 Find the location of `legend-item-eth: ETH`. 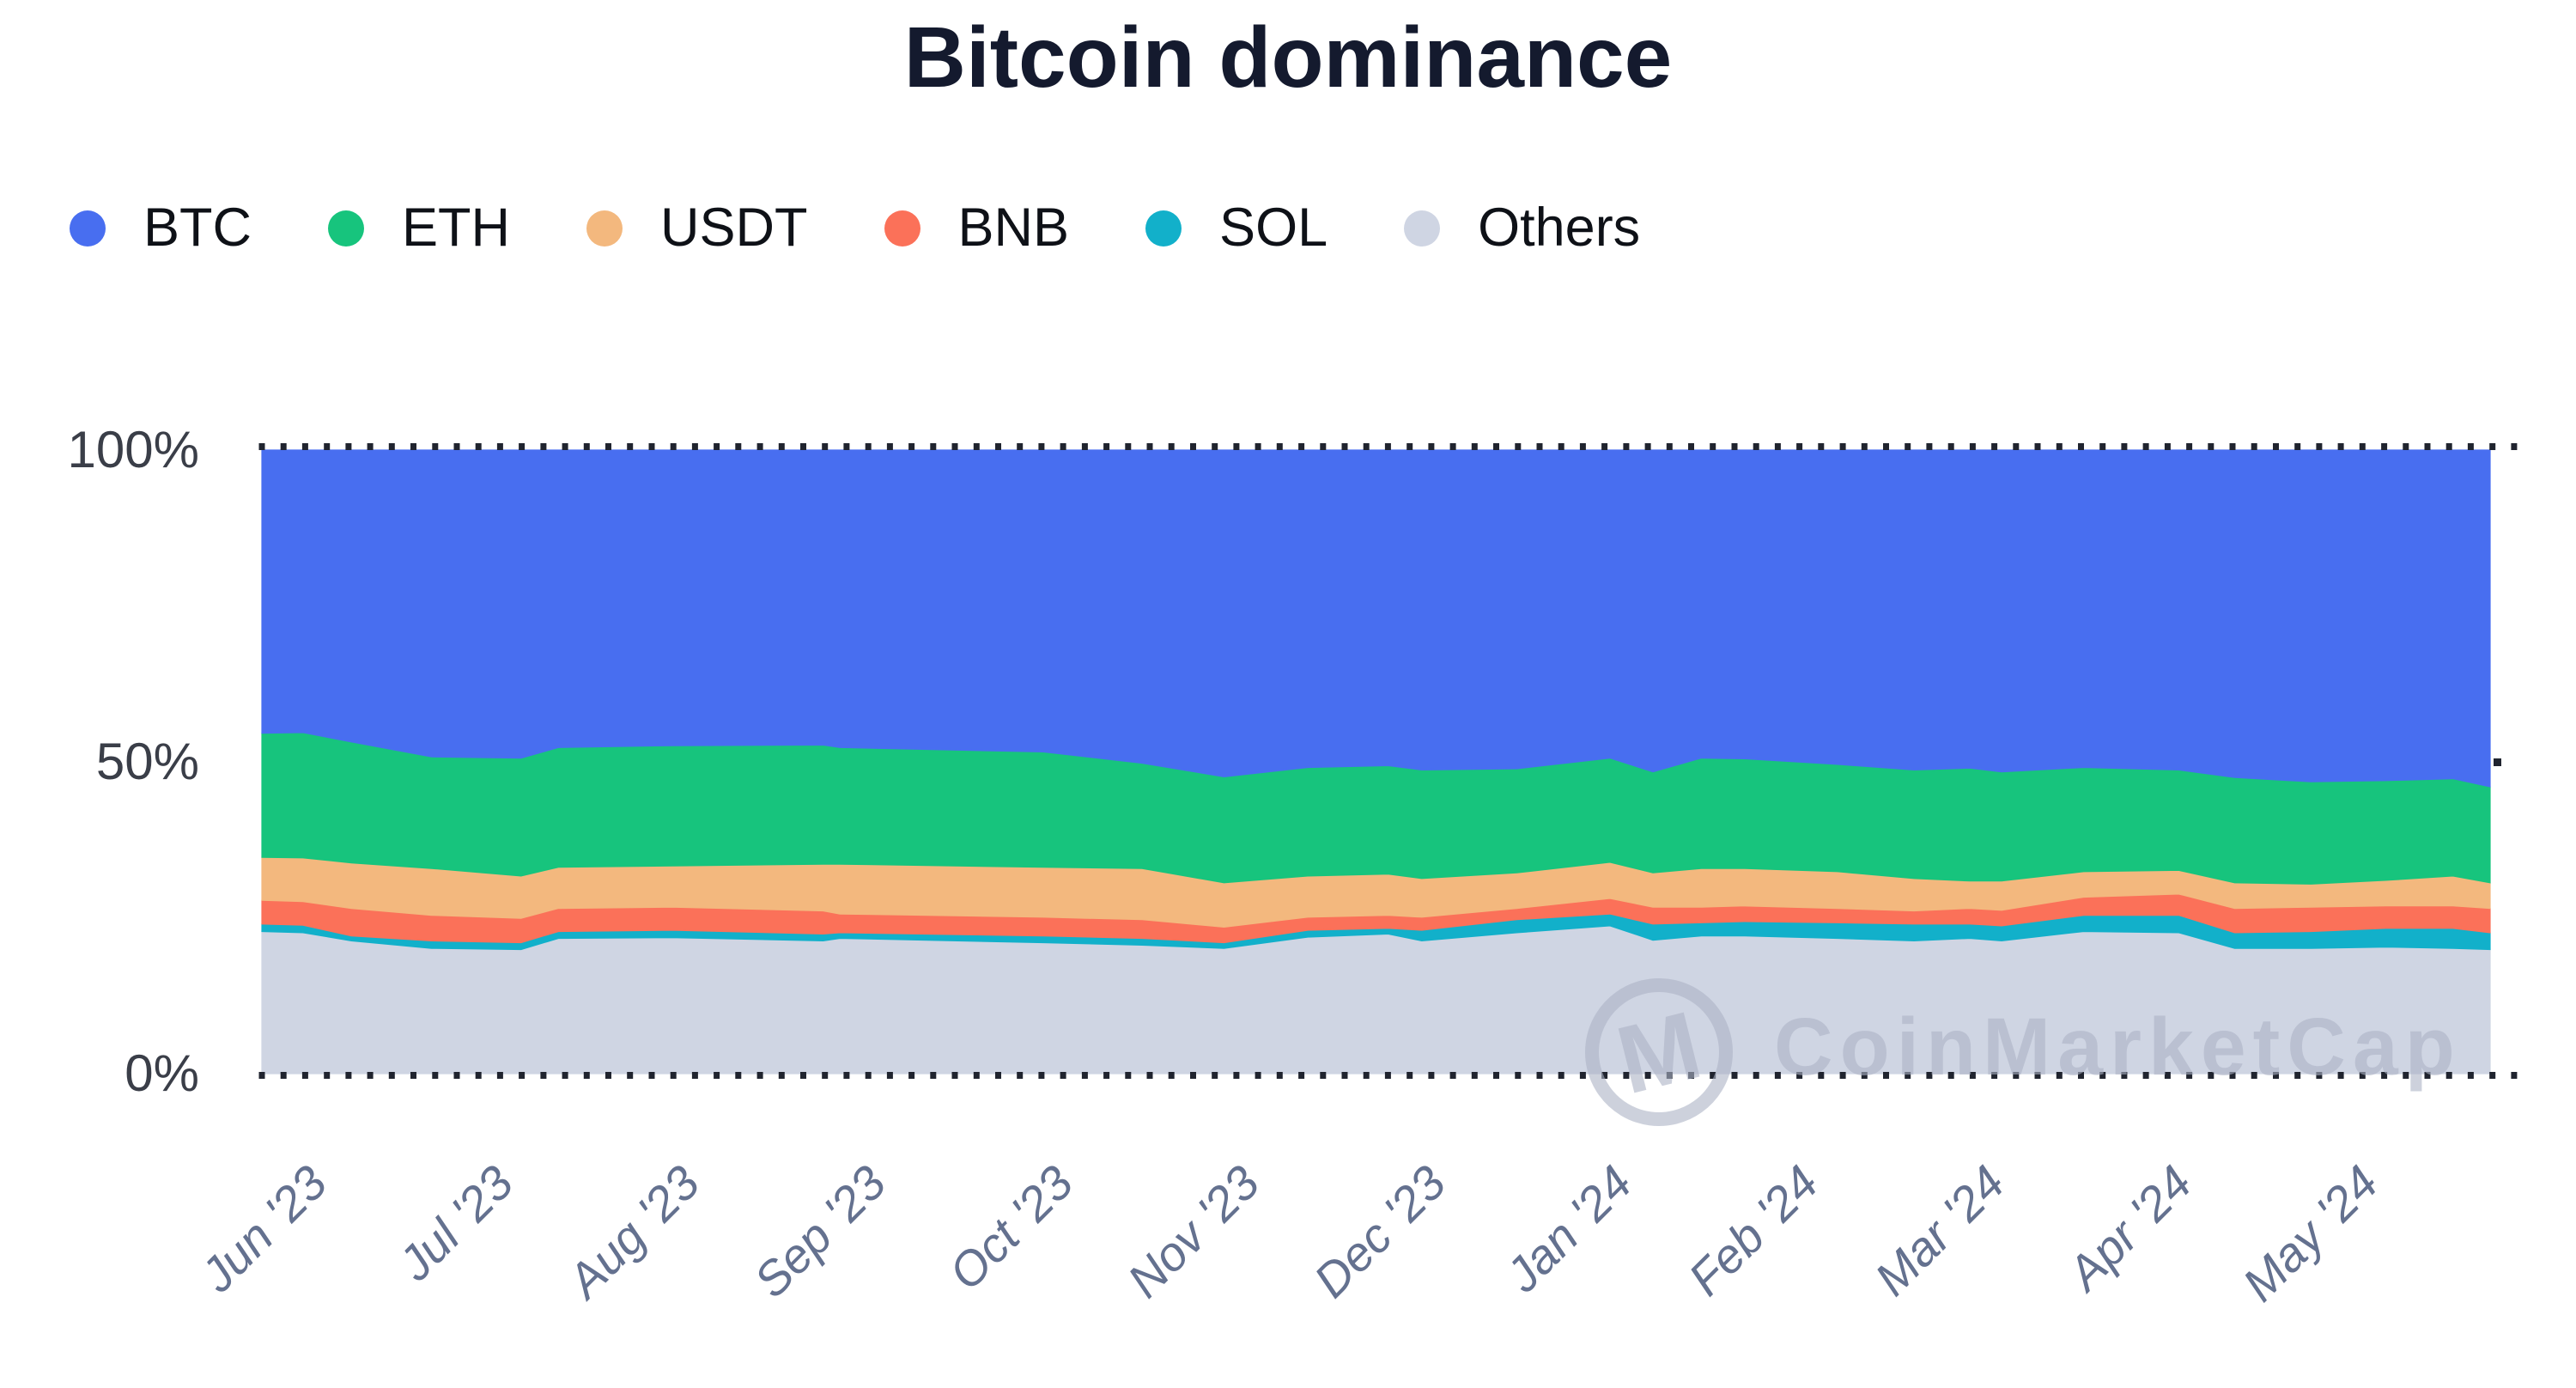

legend-item-eth: ETH is located at coordinates (419, 228).